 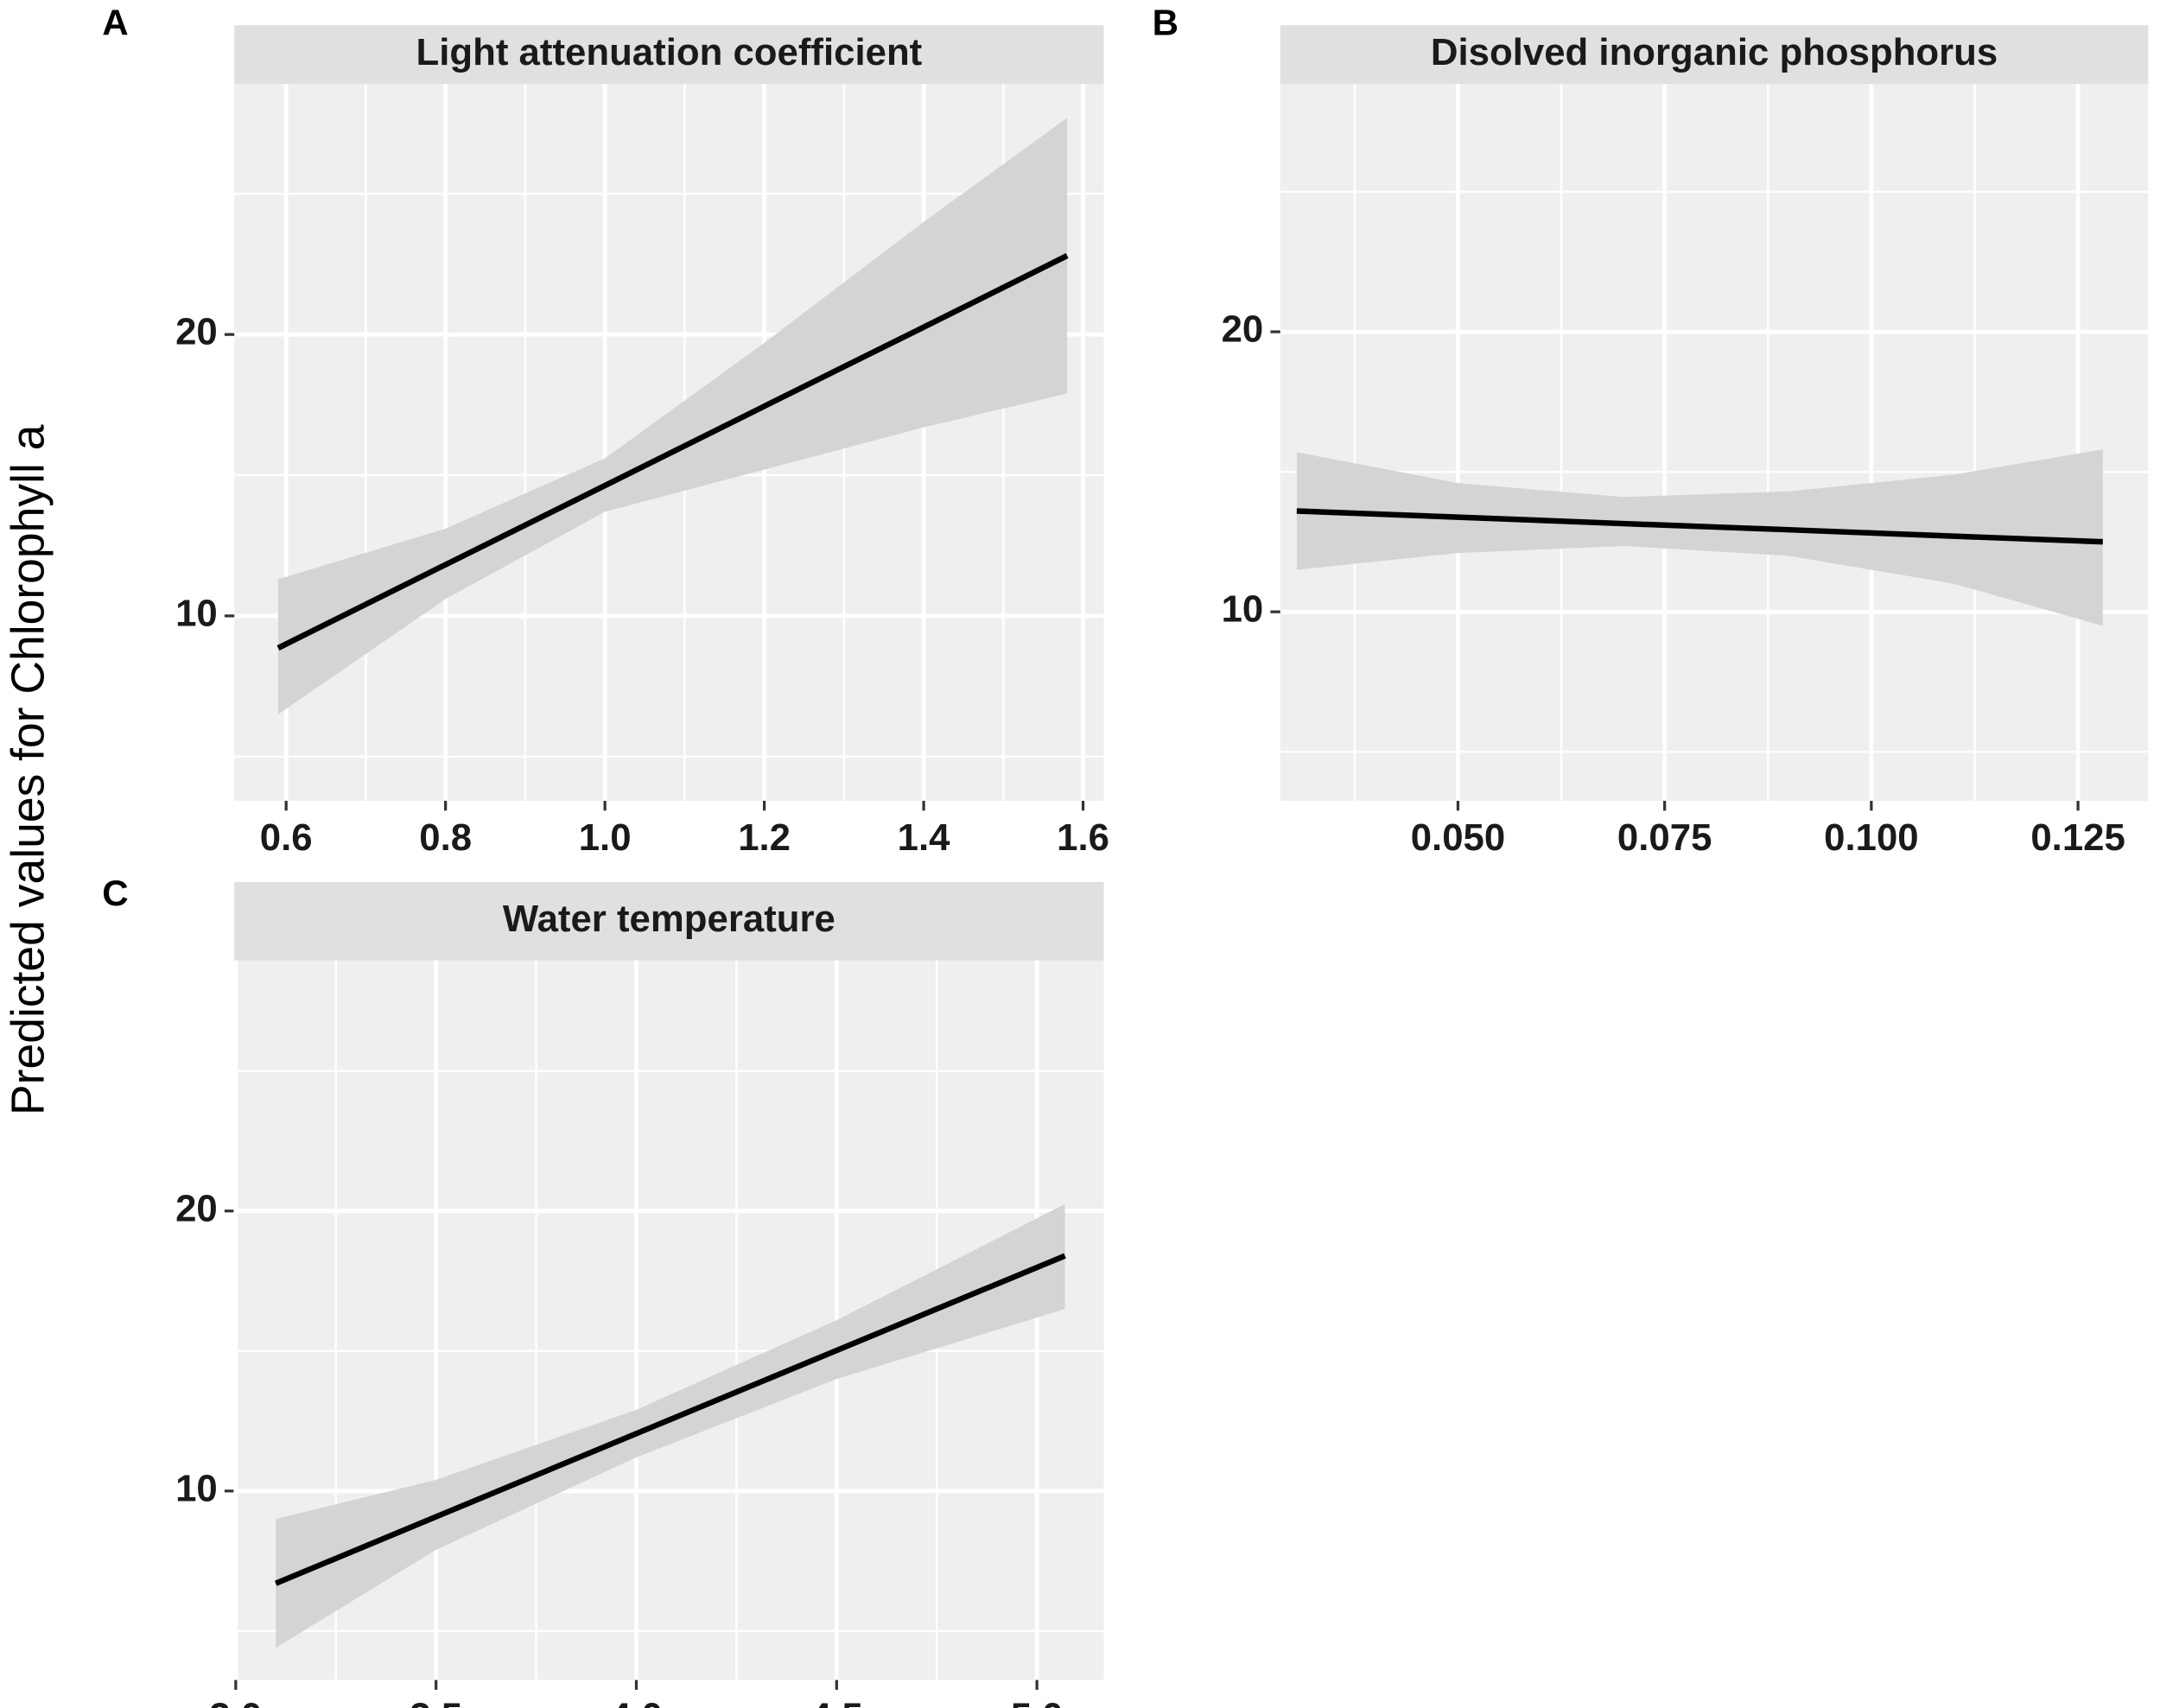 I want to click on panel-letter: B, so click(x=1166, y=22).